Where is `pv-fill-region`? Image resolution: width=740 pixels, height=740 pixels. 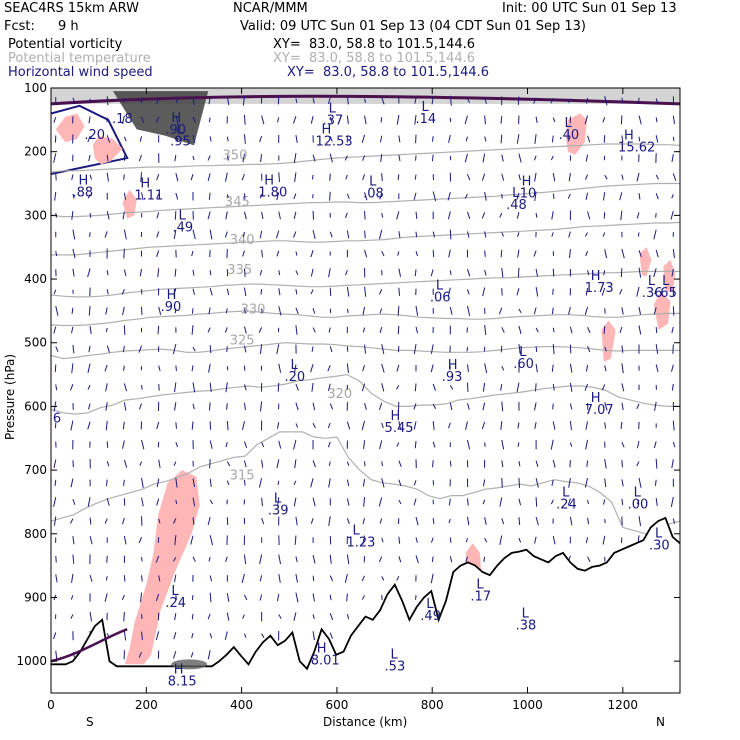
pv-fill-region is located at coordinates (645, 261).